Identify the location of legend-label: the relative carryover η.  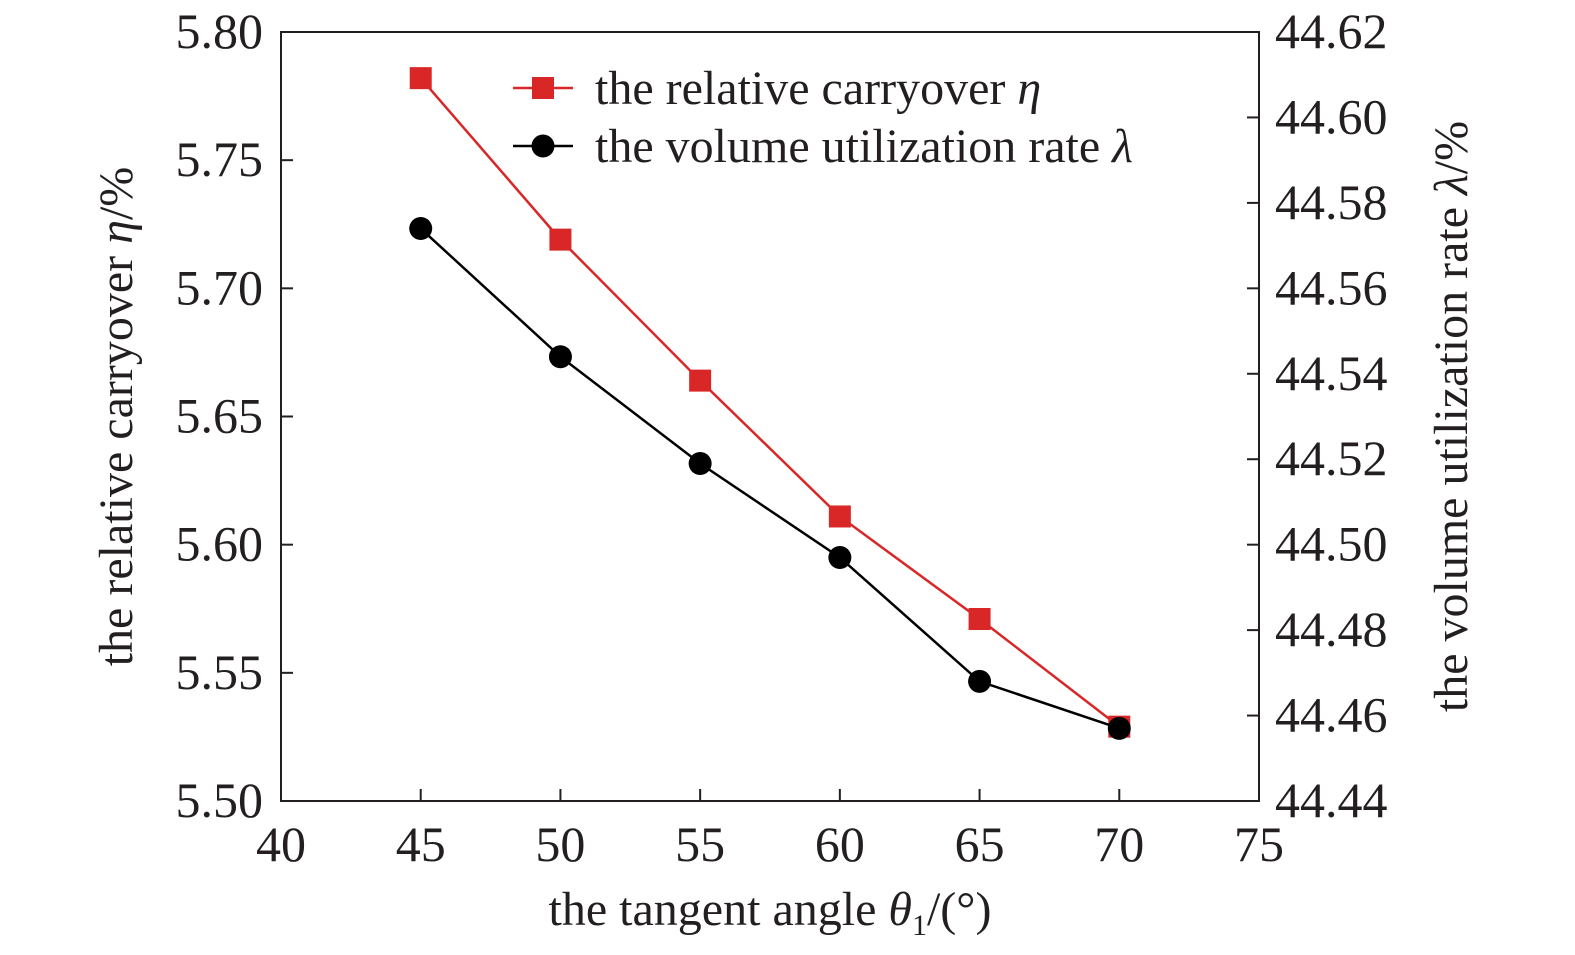
(818, 88).